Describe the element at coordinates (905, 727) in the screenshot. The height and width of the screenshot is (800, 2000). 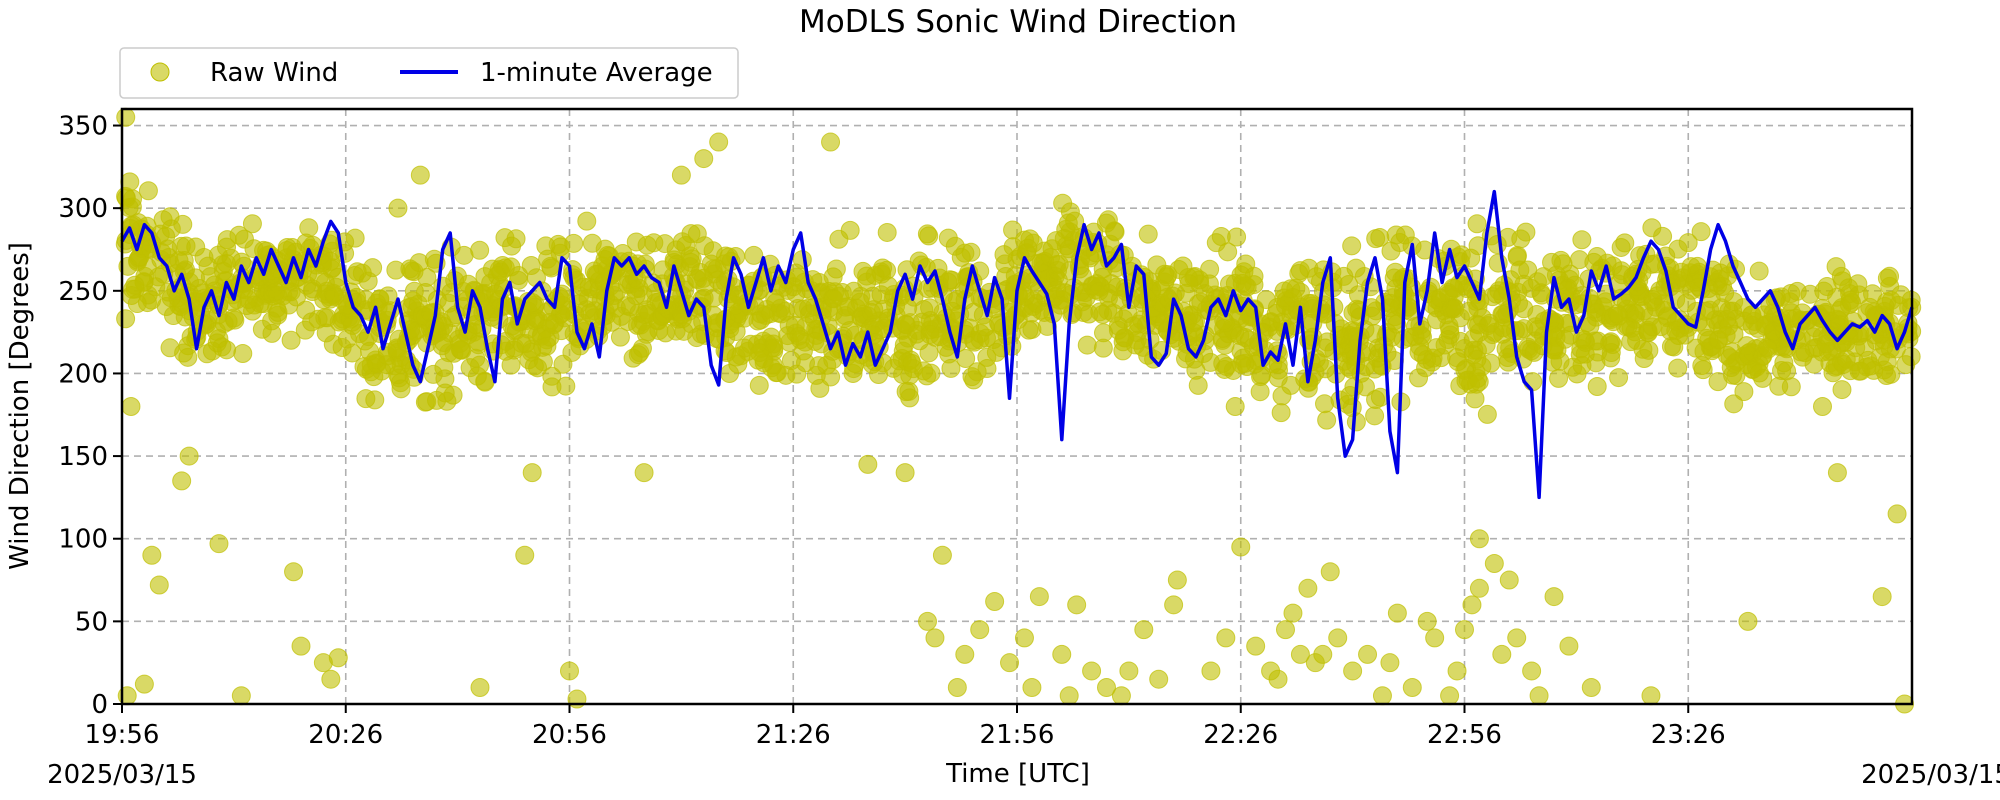
I see `x-axis-ticks: 19:56 20:26 20:56 21:26 21:56 22:26 22:56 23:26` at that location.